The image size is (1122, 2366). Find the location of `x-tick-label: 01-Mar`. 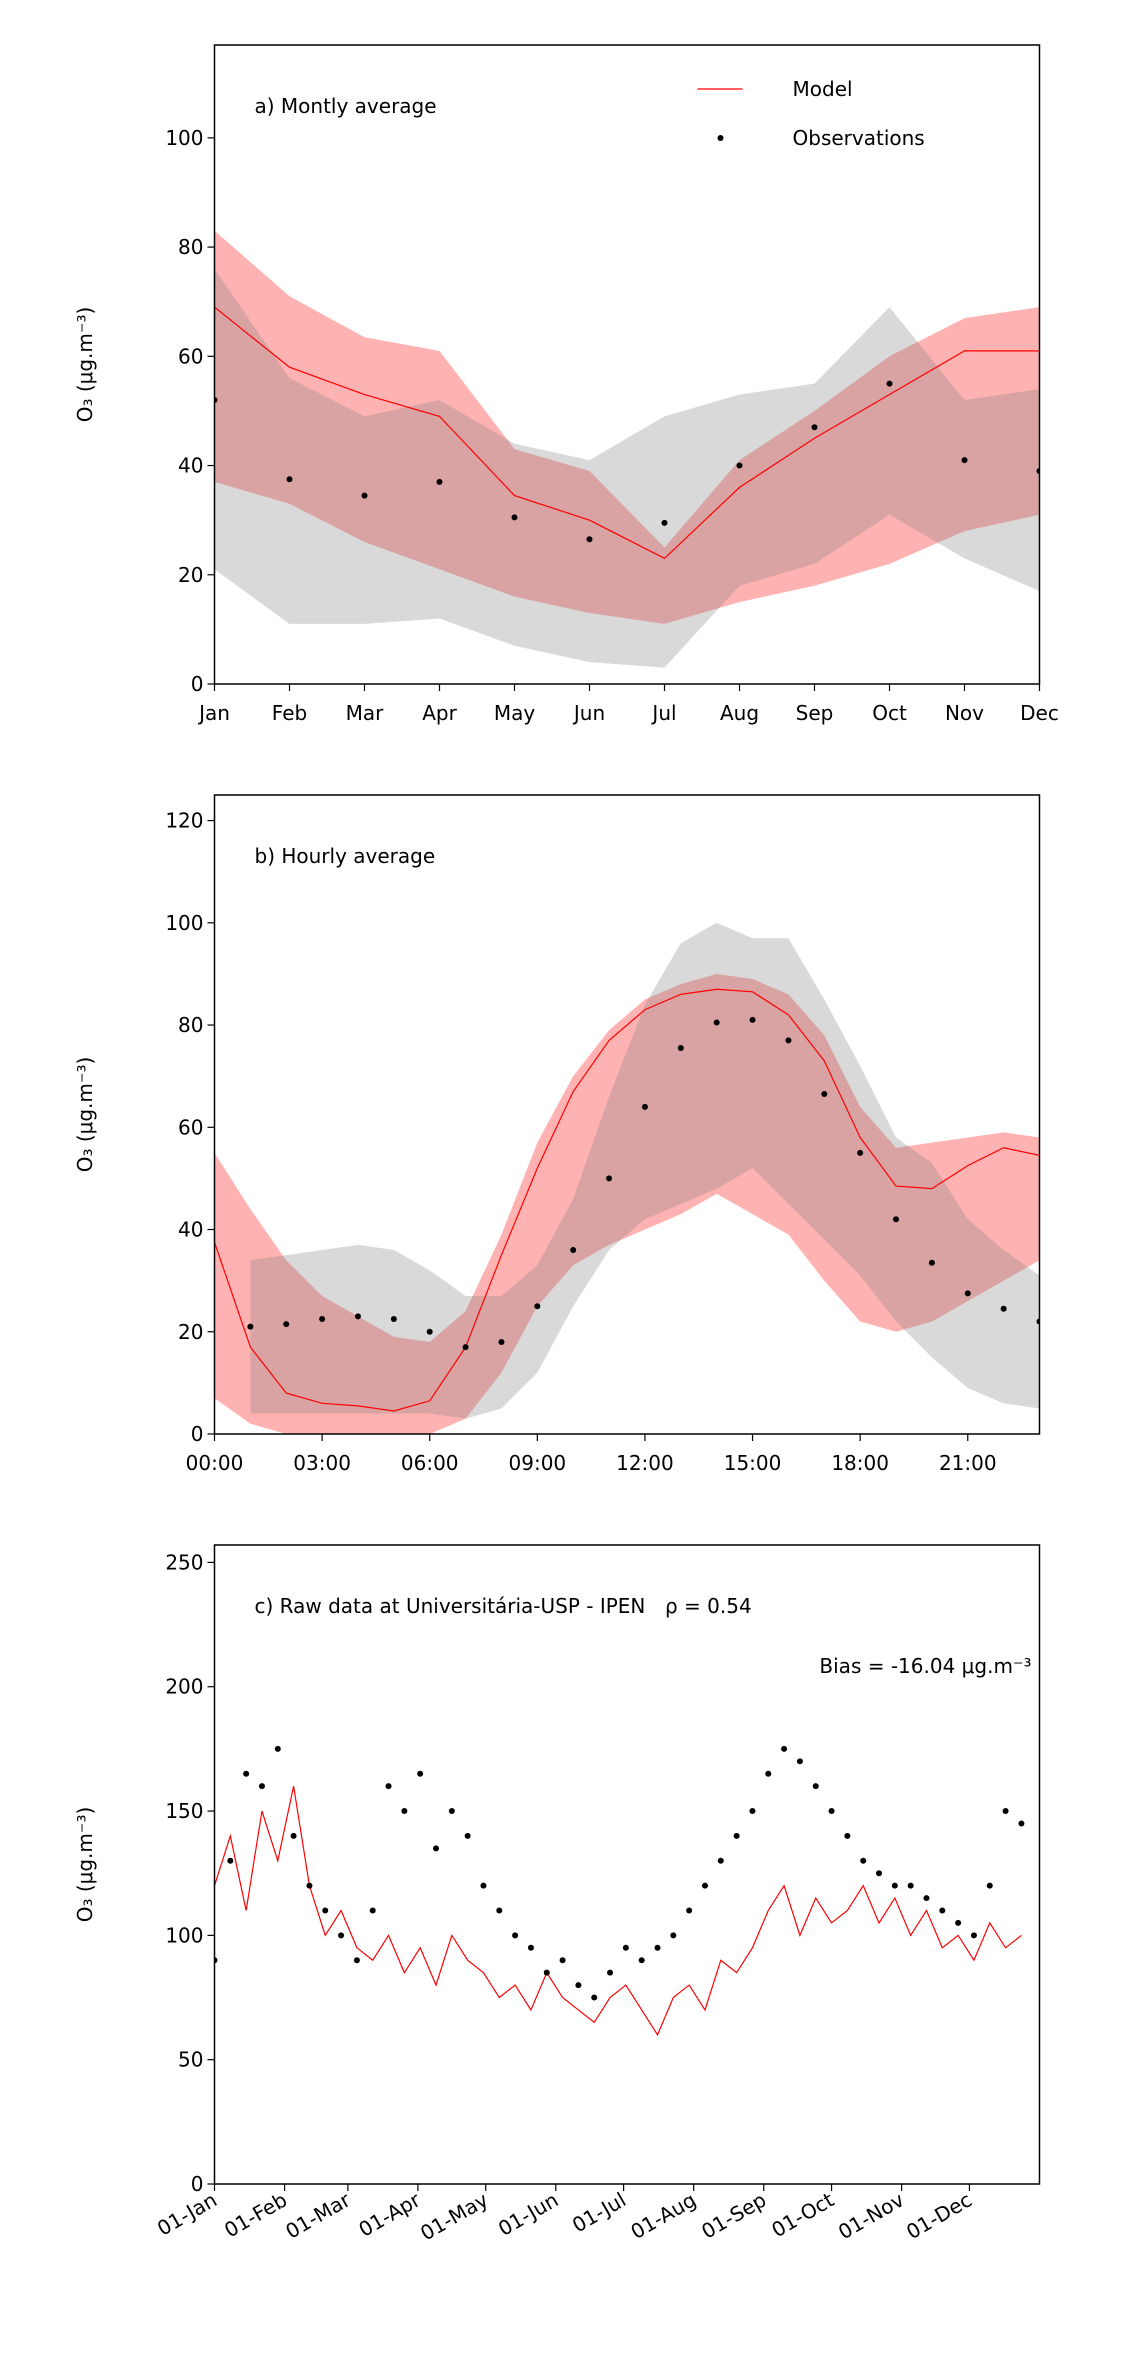

x-tick-label: 01-Mar is located at coordinates (318, 2215).